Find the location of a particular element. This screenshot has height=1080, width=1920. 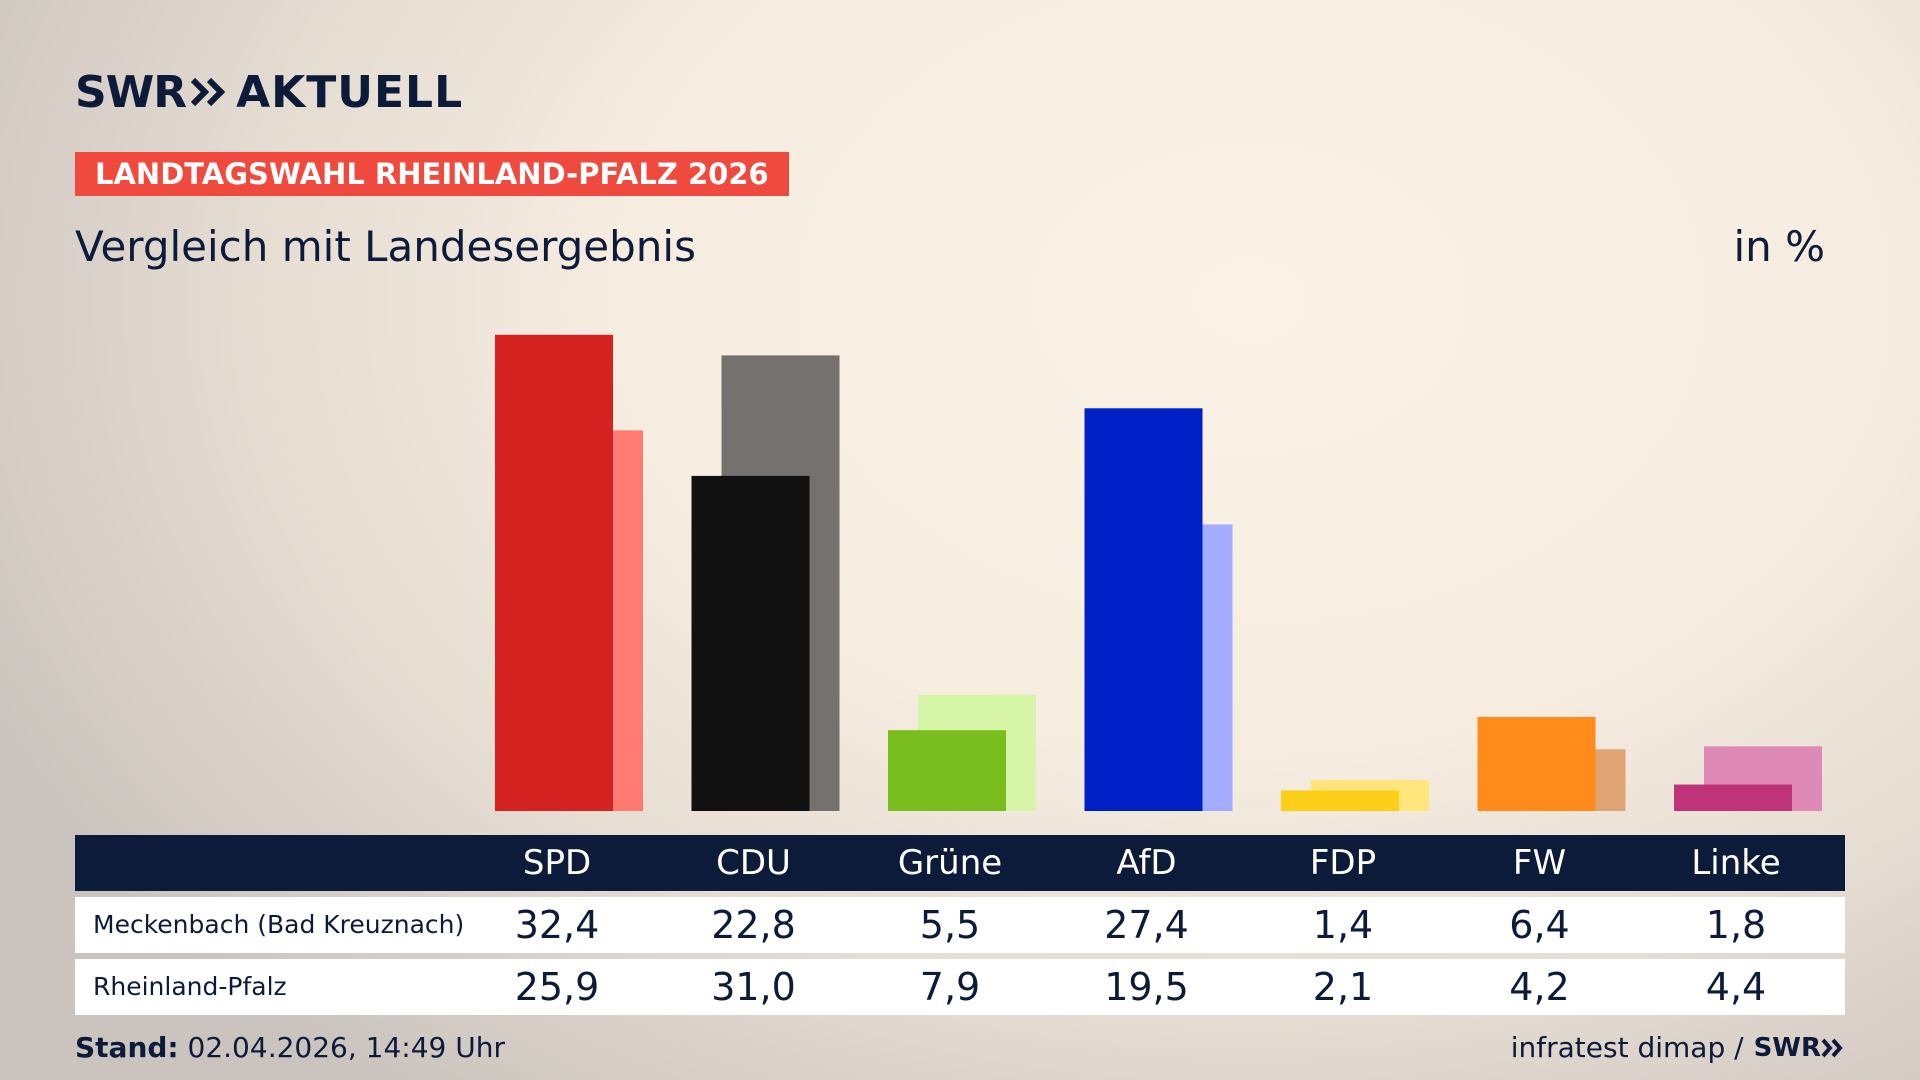

bar-local-cdu is located at coordinates (750, 643).